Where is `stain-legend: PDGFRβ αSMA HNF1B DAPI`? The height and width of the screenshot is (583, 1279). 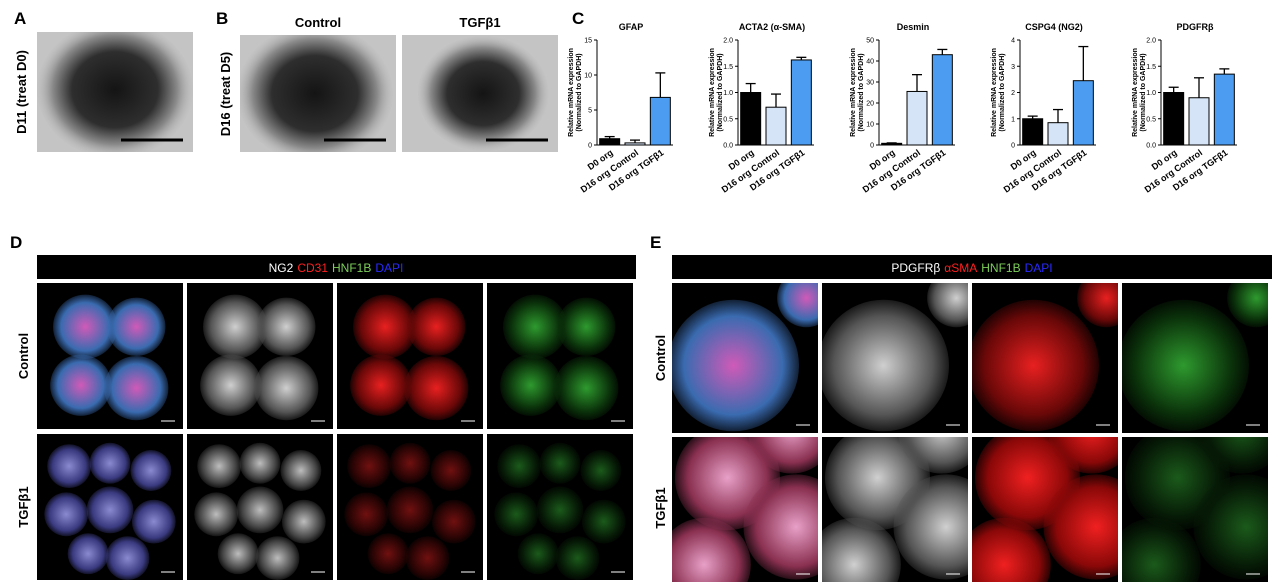
stain-legend: PDGFRβ αSMA HNF1B DAPI is located at coordinates (971, 268).